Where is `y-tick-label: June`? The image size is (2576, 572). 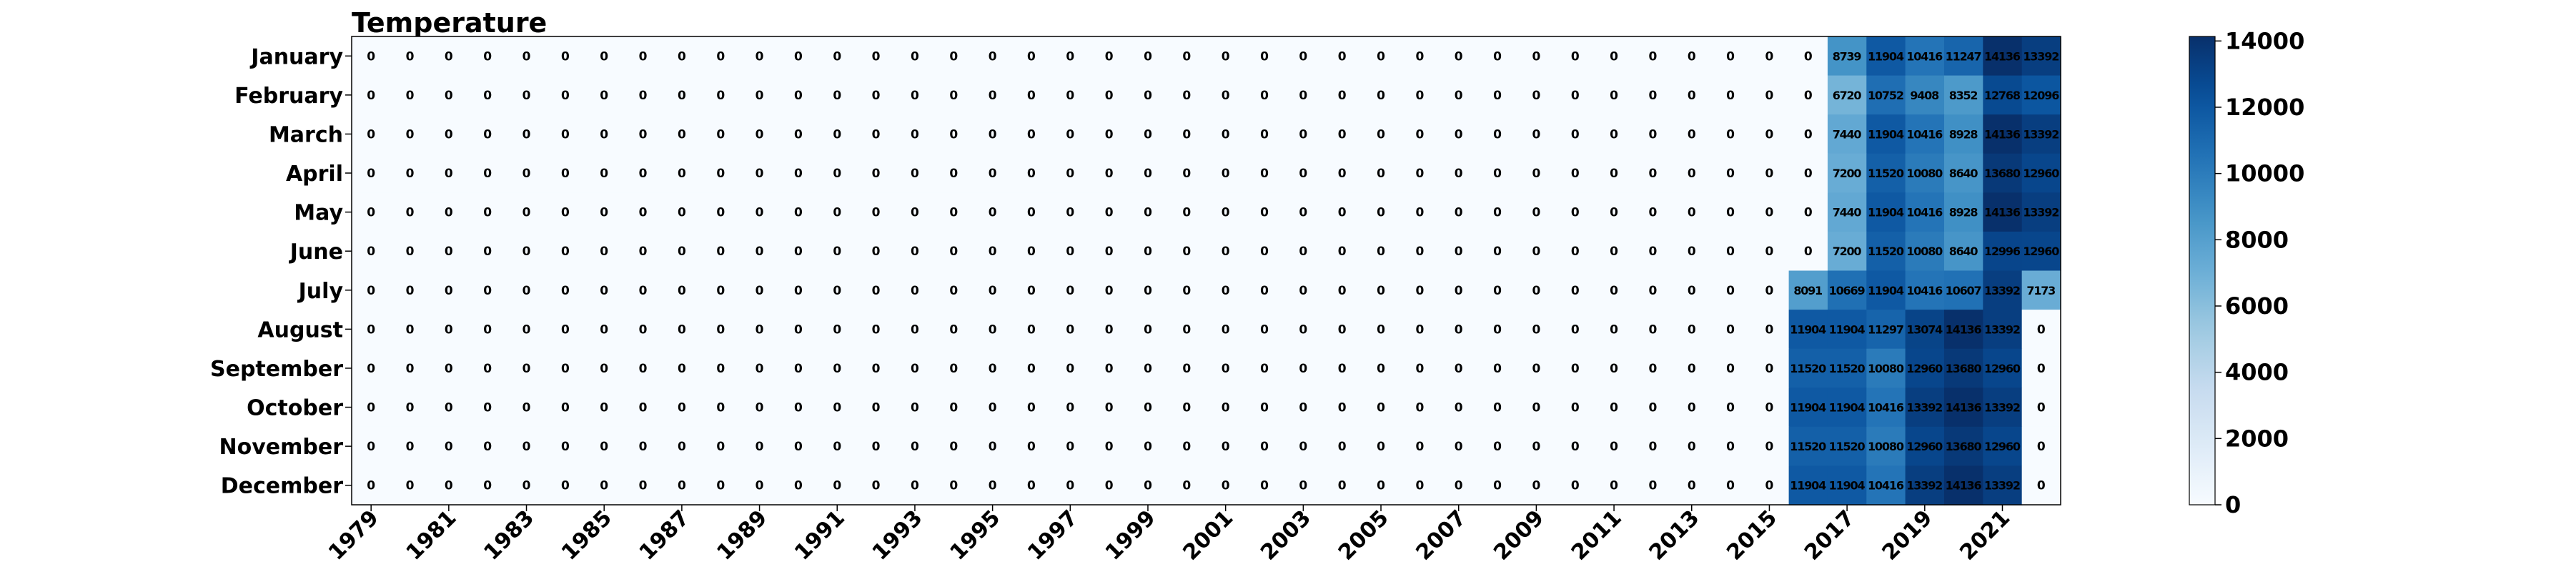 y-tick-label: June is located at coordinates (316, 252).